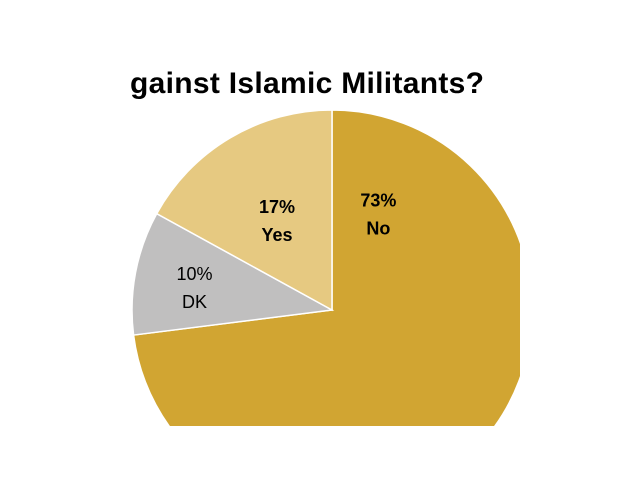  I want to click on pie-slice-dk, so click(233, 274).